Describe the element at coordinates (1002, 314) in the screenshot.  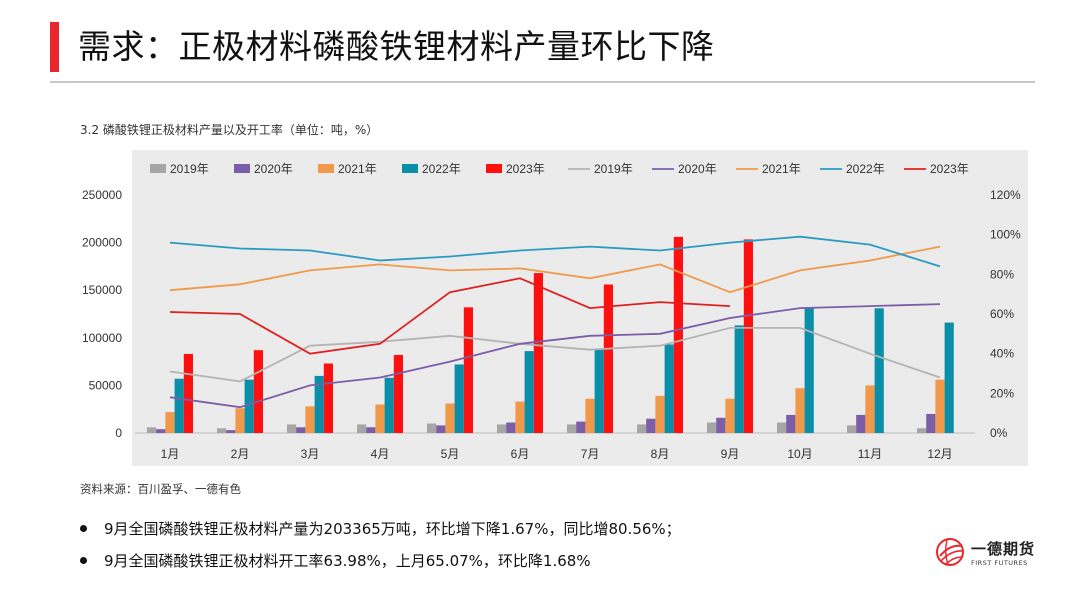
I see `y-right-tick-label: 60%` at that location.